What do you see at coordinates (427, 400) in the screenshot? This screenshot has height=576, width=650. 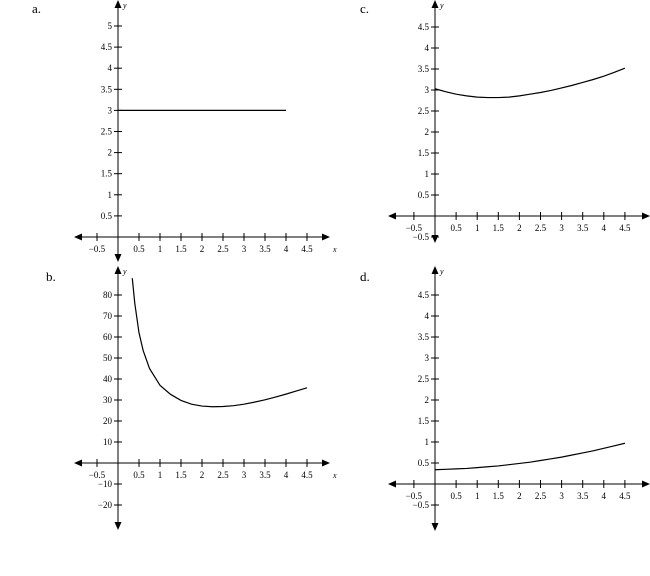 I see `y-tick-label: 2` at bounding box center [427, 400].